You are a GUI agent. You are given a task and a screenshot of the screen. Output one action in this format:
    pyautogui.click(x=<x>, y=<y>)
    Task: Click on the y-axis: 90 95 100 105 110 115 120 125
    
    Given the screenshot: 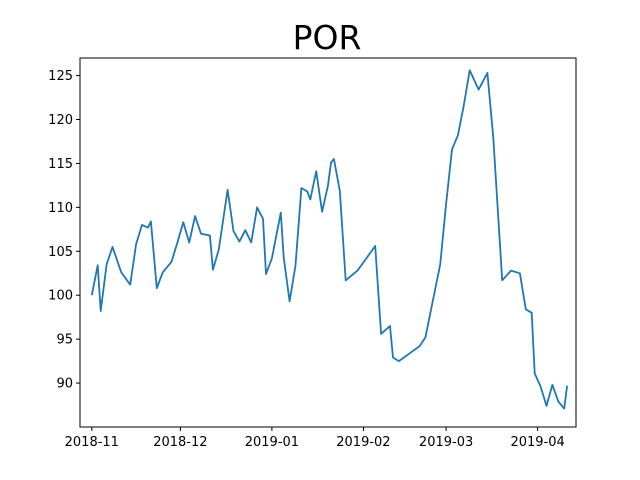 What is the action you would take?
    pyautogui.click(x=64, y=230)
    